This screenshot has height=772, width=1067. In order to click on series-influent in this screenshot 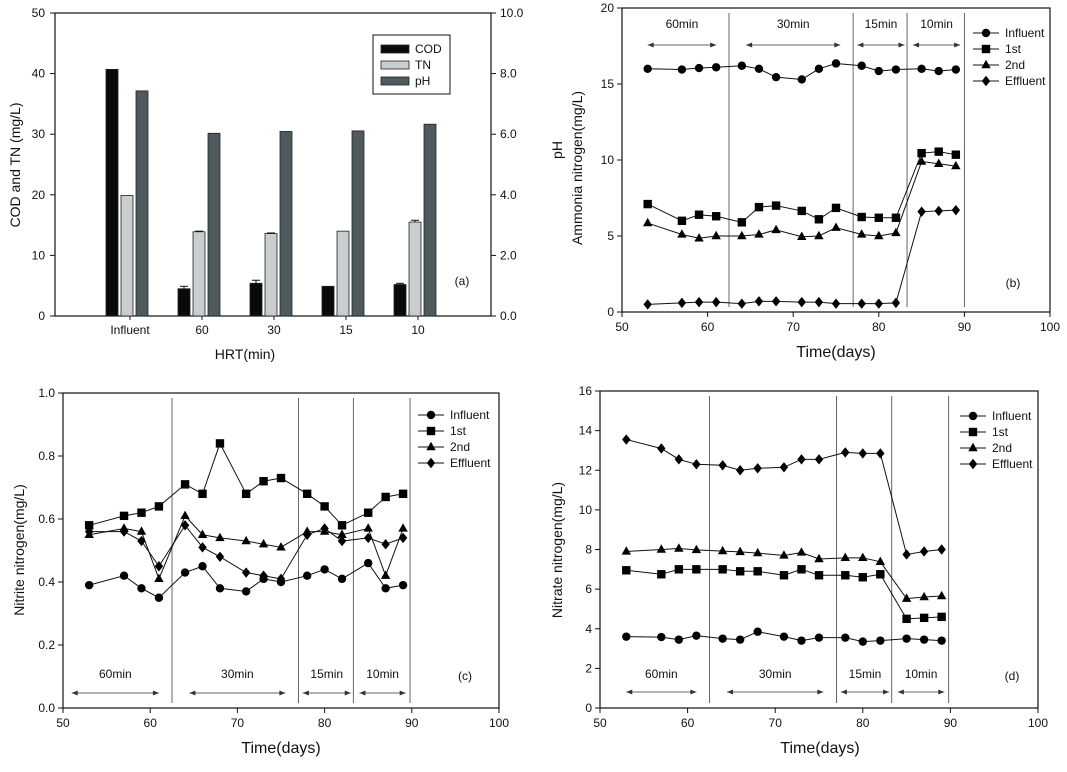, I will do `click(802, 71)`.